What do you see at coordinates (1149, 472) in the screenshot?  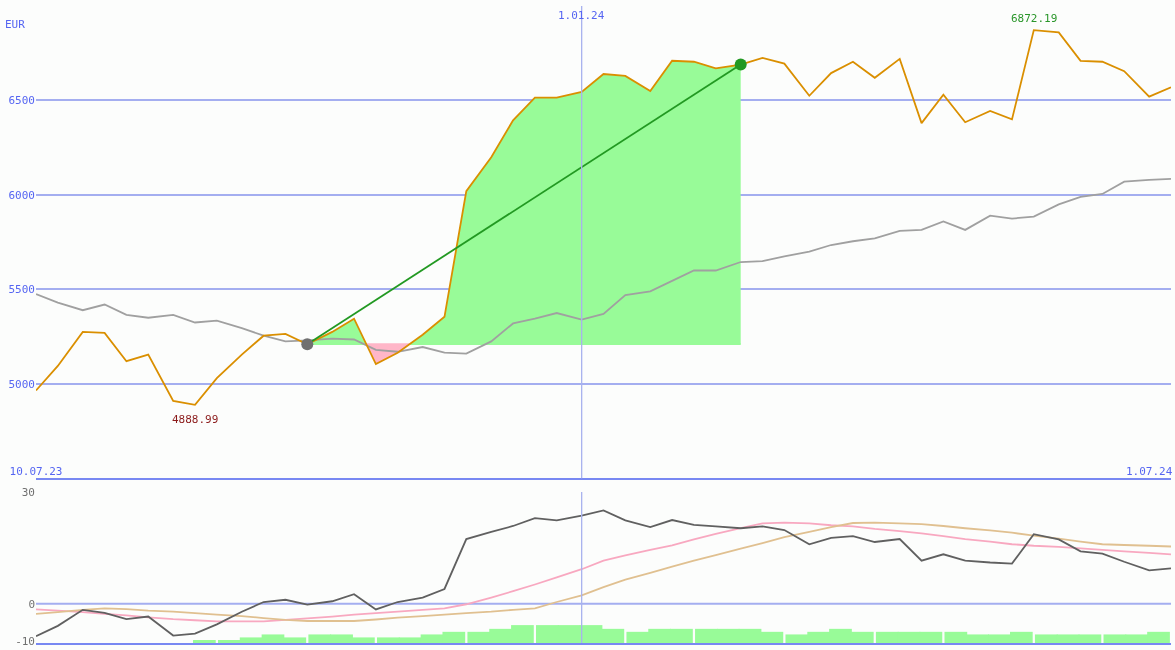 I see `x-tick-label: 1.07.24` at bounding box center [1149, 472].